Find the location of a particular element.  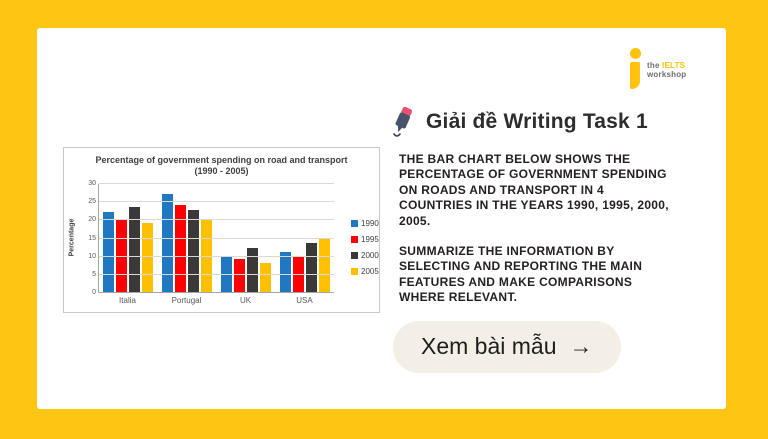

ielts-workshop-logo: the IELTS workshop is located at coordinates (657, 69).